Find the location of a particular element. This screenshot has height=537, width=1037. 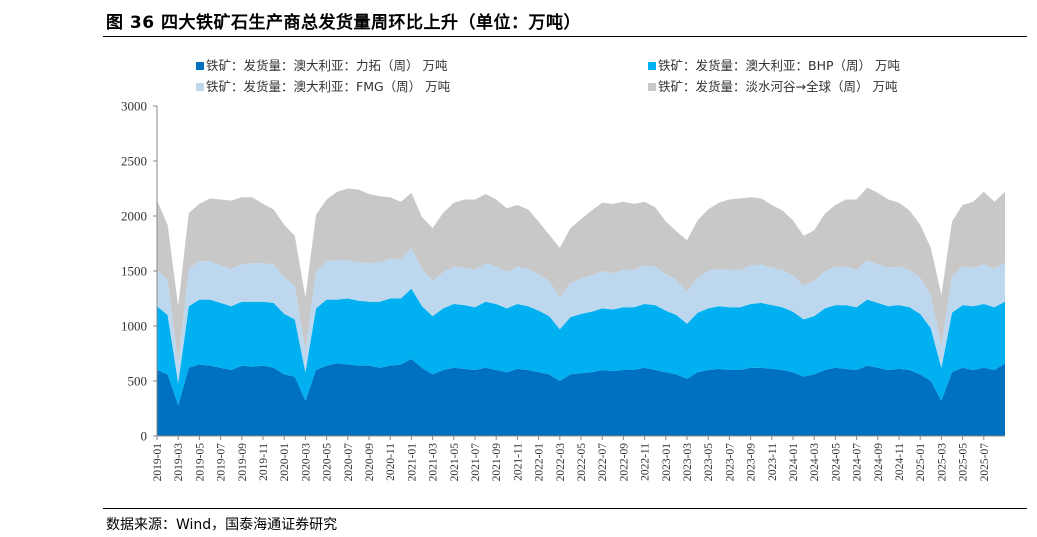

x-tick-label: 2022-07 is located at coordinates (603, 462).